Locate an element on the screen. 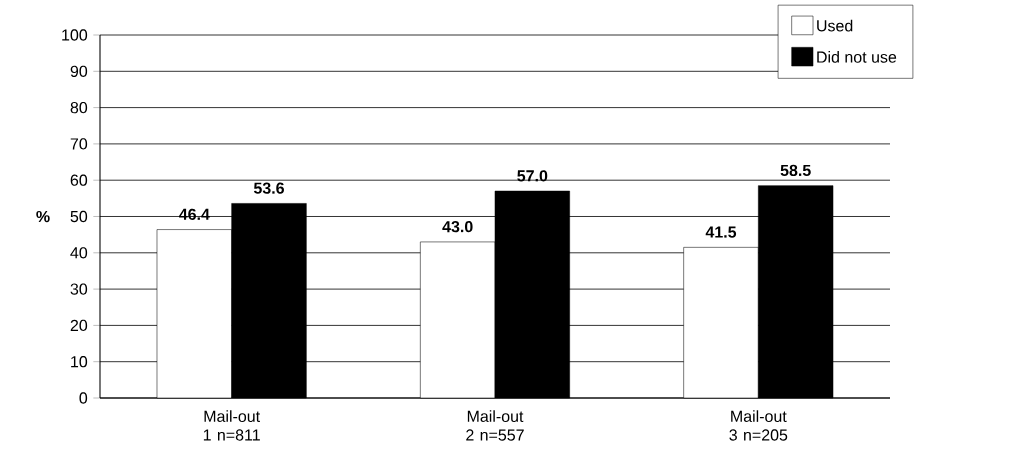  y-tick-label: 10 is located at coordinates (79, 362).